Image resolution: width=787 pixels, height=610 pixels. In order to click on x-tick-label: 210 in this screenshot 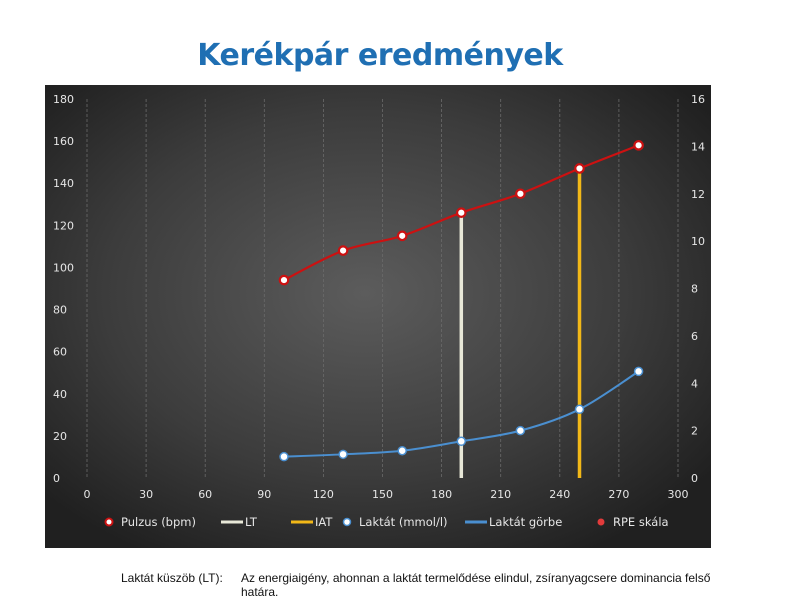, I will do `click(500, 494)`.